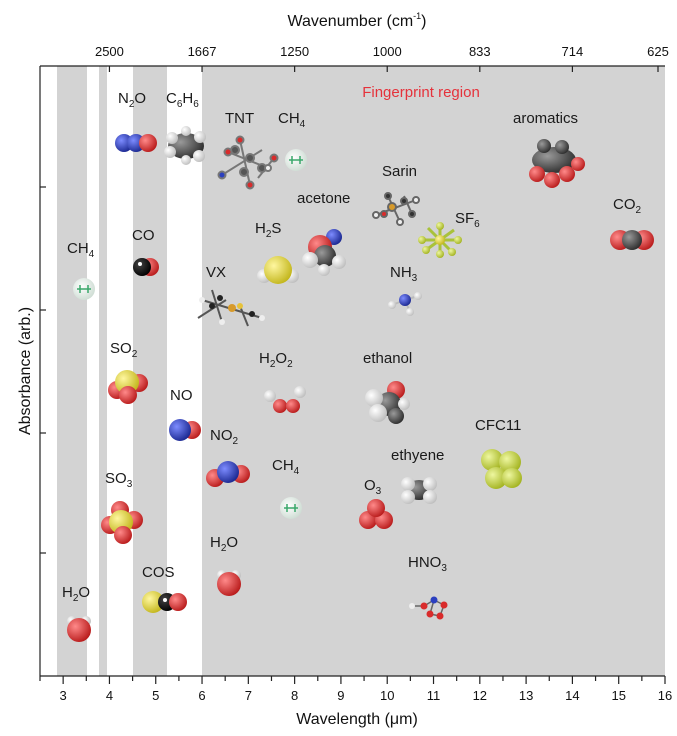  What do you see at coordinates (404, 274) in the screenshot?
I see `label-nh3: NH3` at bounding box center [404, 274].